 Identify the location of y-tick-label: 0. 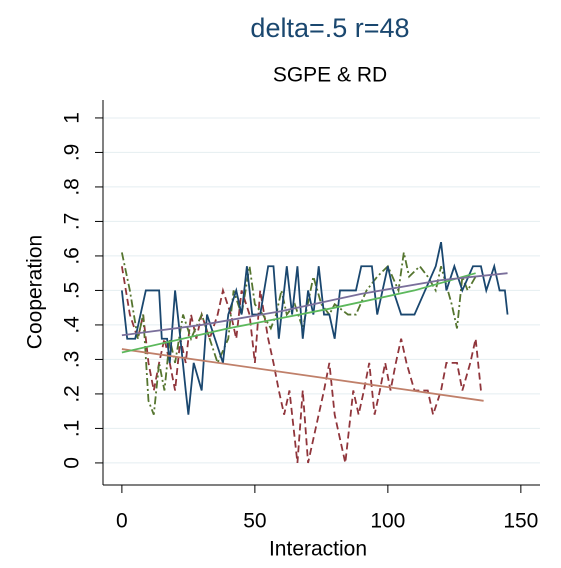
(72, 463).